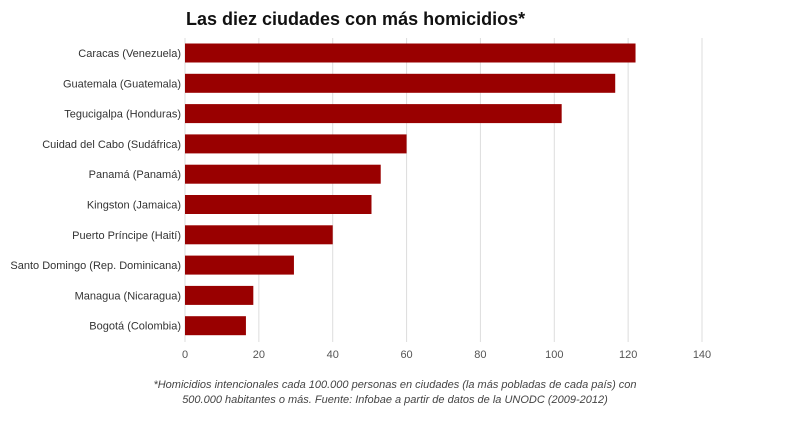 This screenshot has height=426, width=793. What do you see at coordinates (129, 54) in the screenshot?
I see `category-label: Caracas (Venezuela)` at bounding box center [129, 54].